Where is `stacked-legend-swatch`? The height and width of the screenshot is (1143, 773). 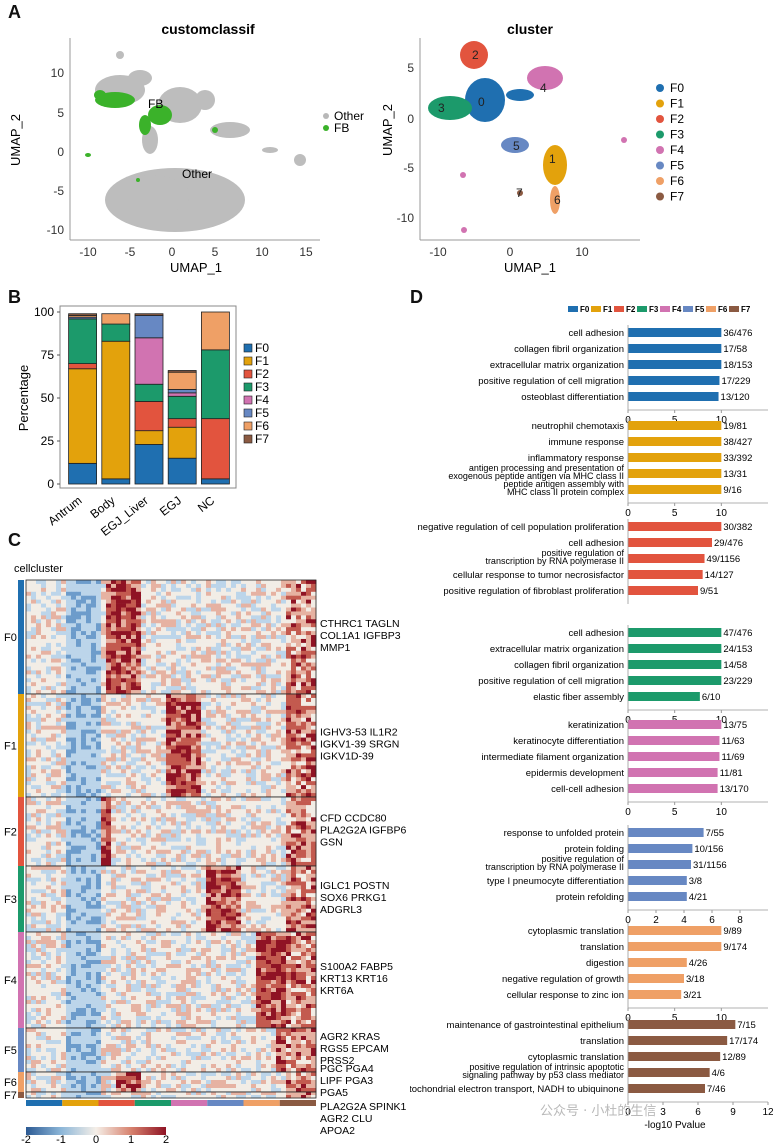
stacked-legend-swatch is located at coordinates (248, 348).